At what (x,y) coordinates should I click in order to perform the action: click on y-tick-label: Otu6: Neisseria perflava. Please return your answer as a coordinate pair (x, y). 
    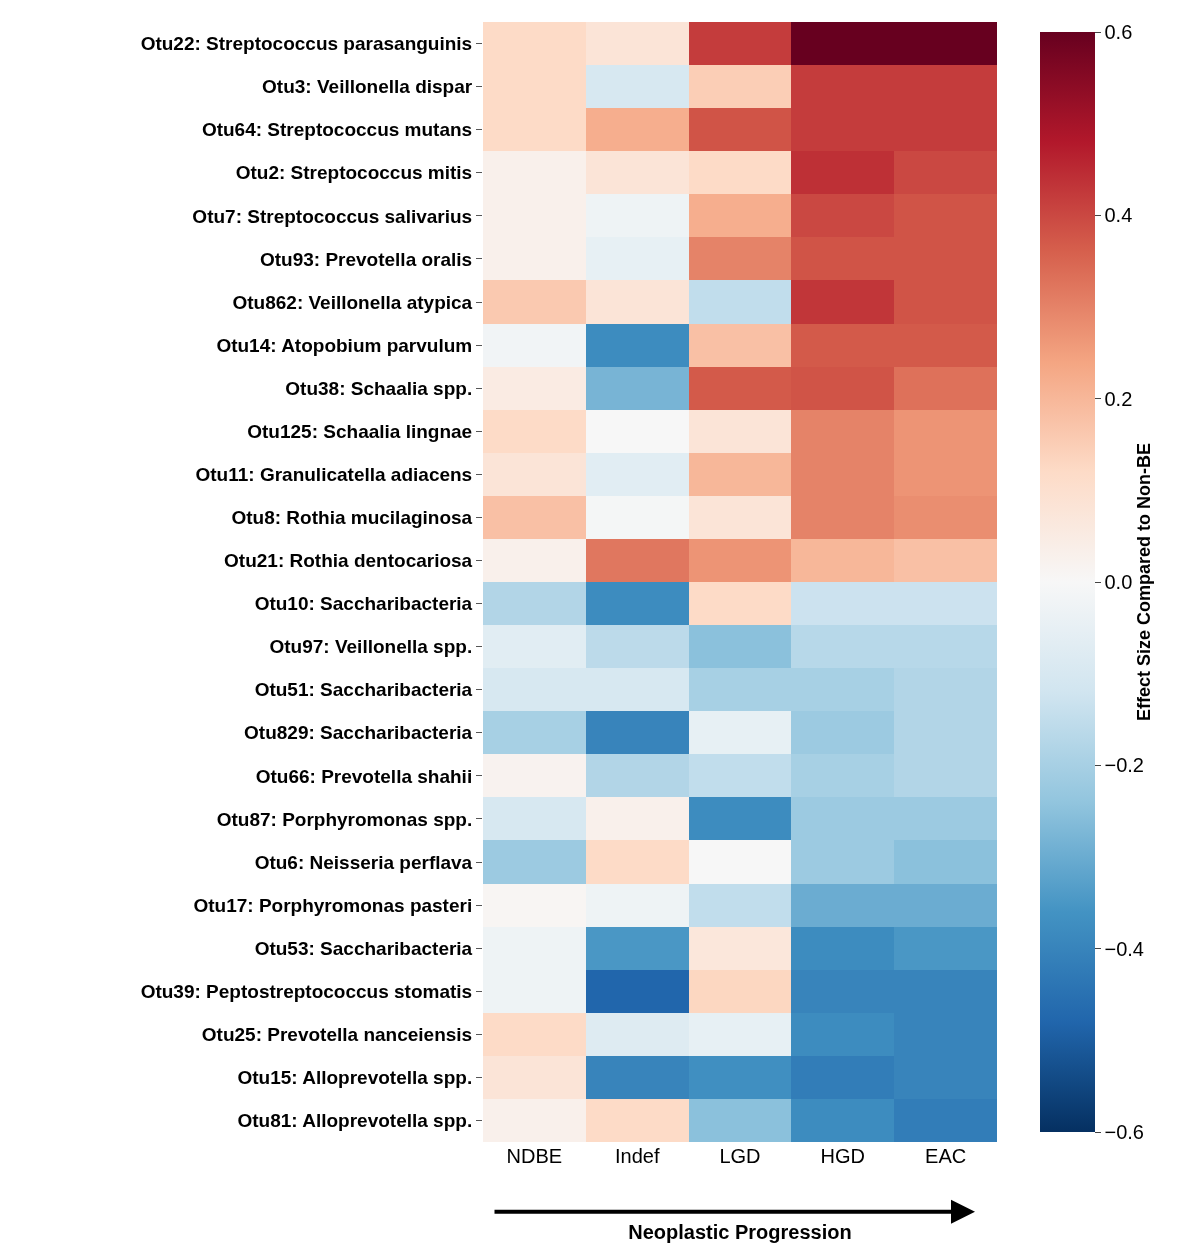
    Looking at the image, I should click on (363, 862).